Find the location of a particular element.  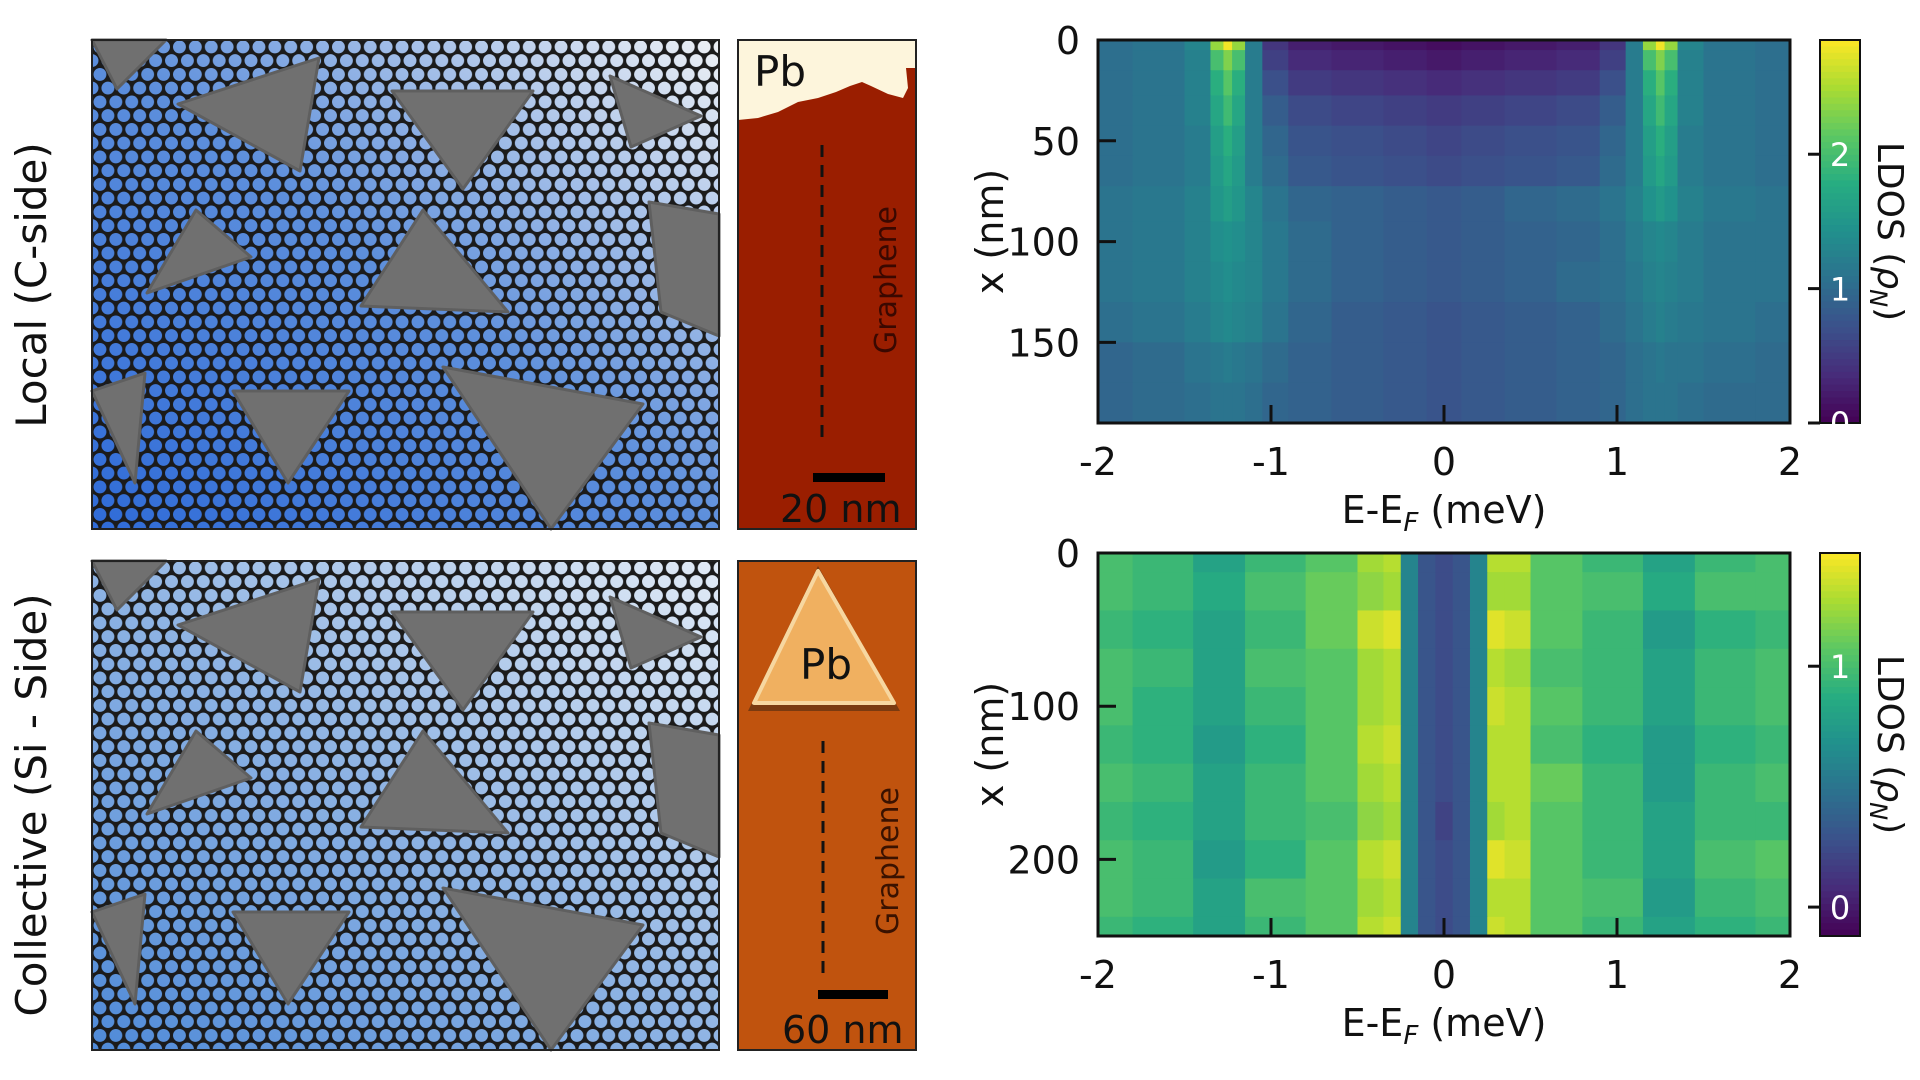

scale-bar is located at coordinates (853, 994).